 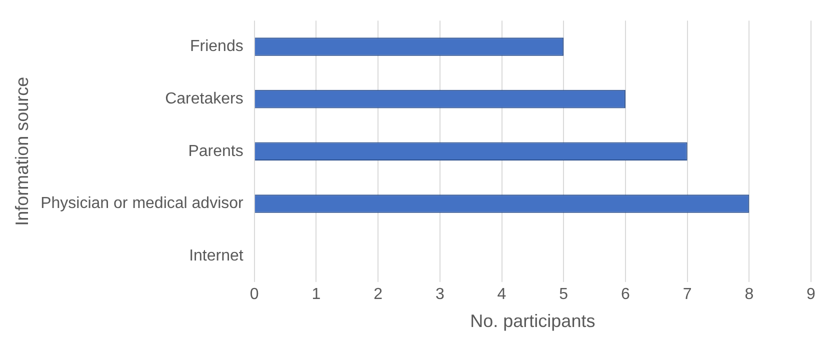 I want to click on x-tick-label: 5, so click(x=563, y=295).